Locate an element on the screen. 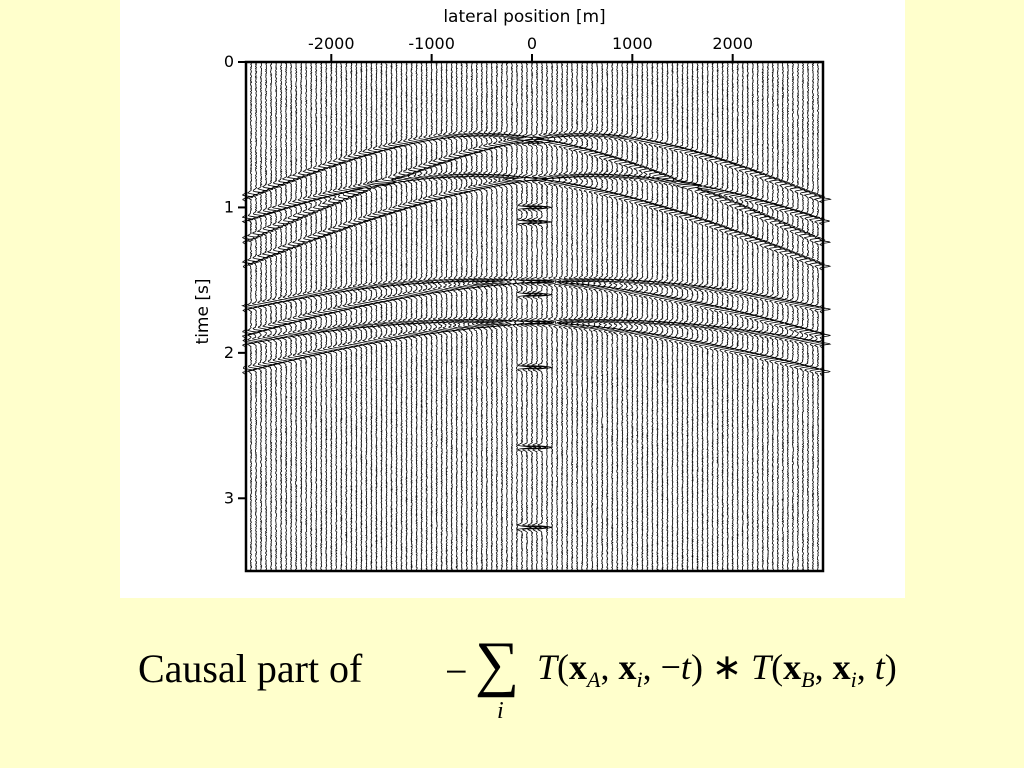  y-tick-label: 0 is located at coordinates (229, 61).